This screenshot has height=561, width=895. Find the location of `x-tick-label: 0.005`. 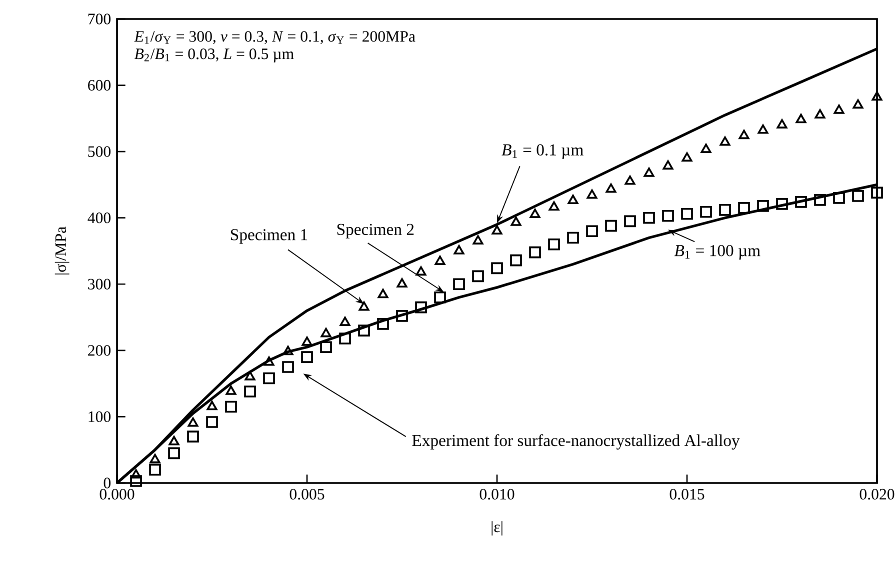

x-tick-label: 0.005 is located at coordinates (307, 494).